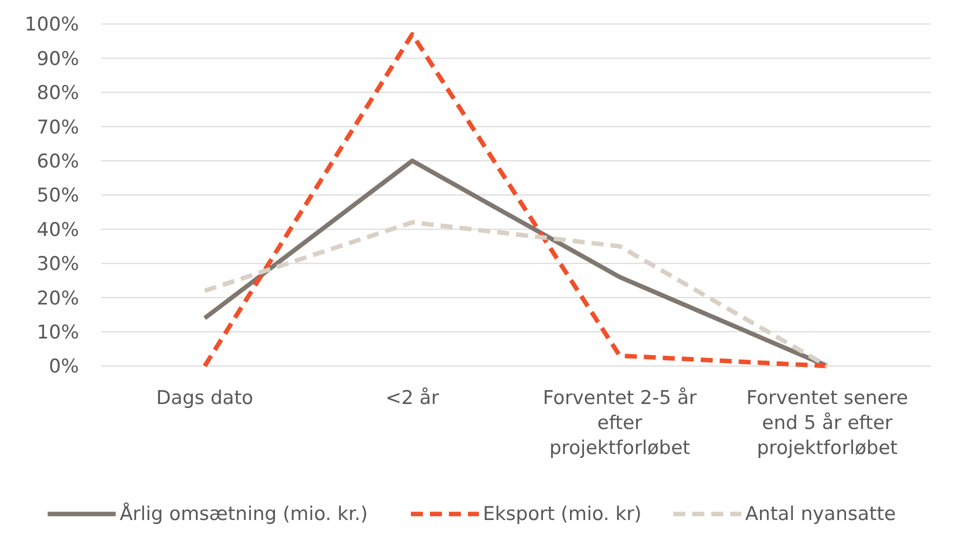  What do you see at coordinates (57, 93) in the screenshot?
I see `y-tick-label: 80%` at bounding box center [57, 93].